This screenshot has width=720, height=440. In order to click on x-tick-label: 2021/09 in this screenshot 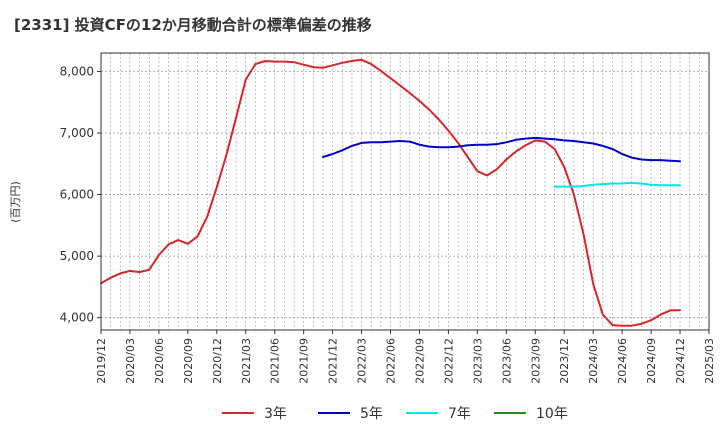, I will do `click(304, 361)`.